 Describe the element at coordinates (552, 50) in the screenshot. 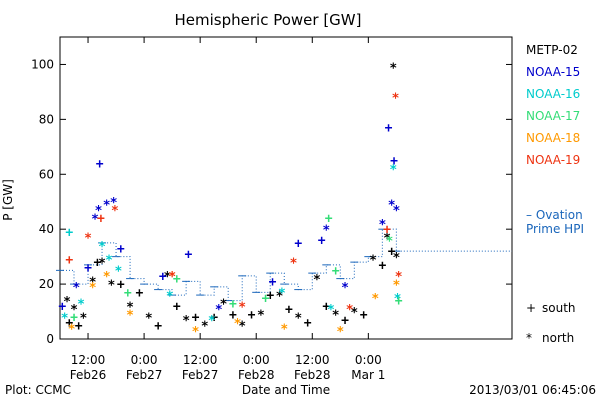

I see `legend-entry: METP-02` at that location.